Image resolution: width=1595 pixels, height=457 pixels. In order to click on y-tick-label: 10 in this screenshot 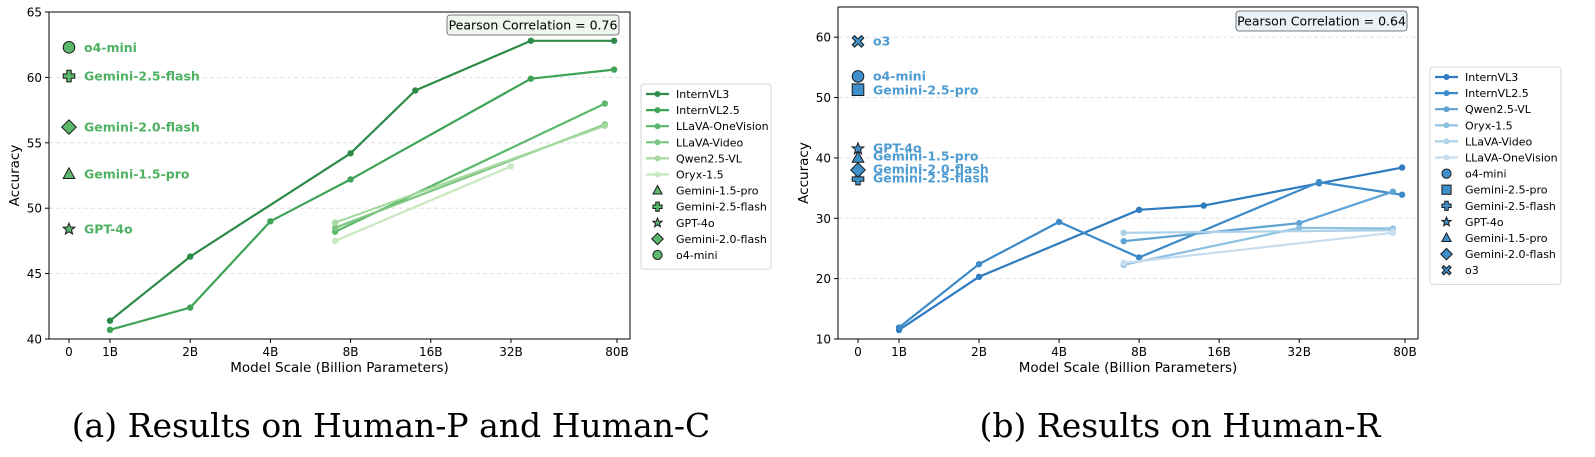, I will do `click(823, 340)`.